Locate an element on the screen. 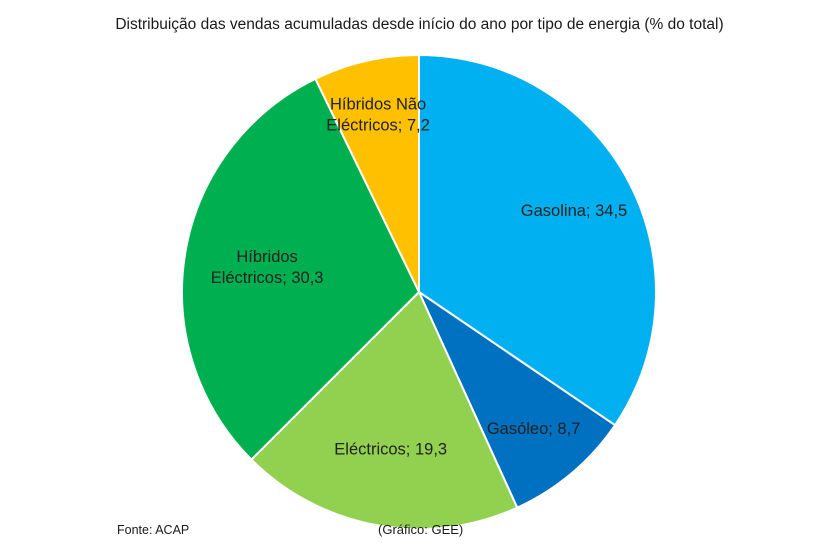  slice-label-hibridos-electricos: Híbridos Eléctricos; 30,3 is located at coordinates (267, 267).